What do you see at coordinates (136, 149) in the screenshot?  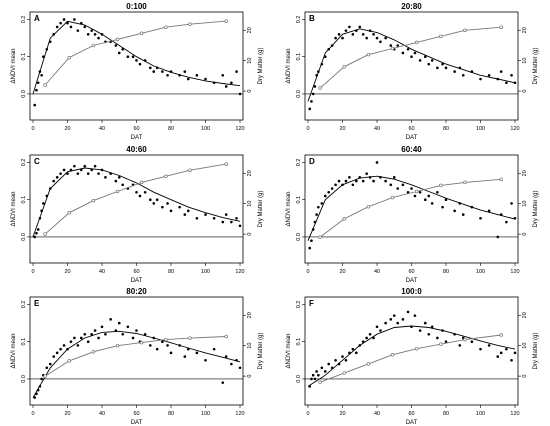 I see `panel-title: 40:60` at bounding box center [136, 149].